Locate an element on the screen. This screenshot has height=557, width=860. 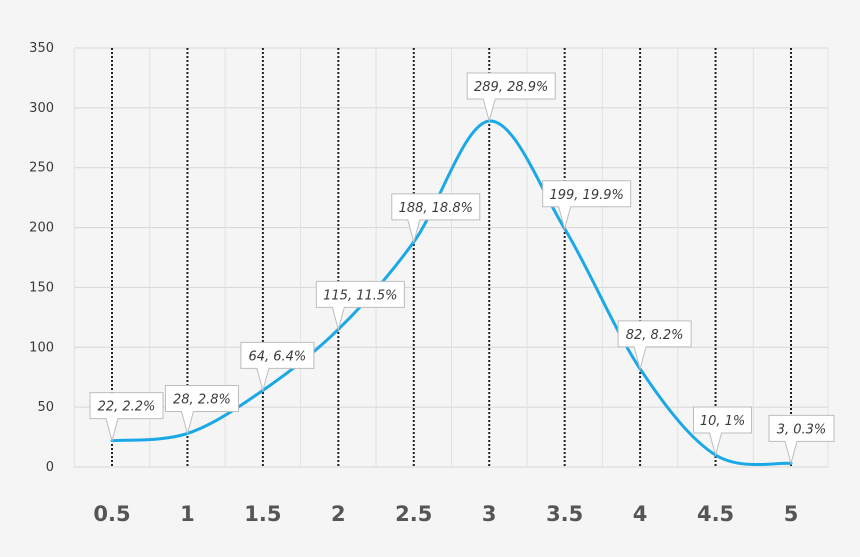
data-label-text: 82, 8.2% is located at coordinates (655, 335).